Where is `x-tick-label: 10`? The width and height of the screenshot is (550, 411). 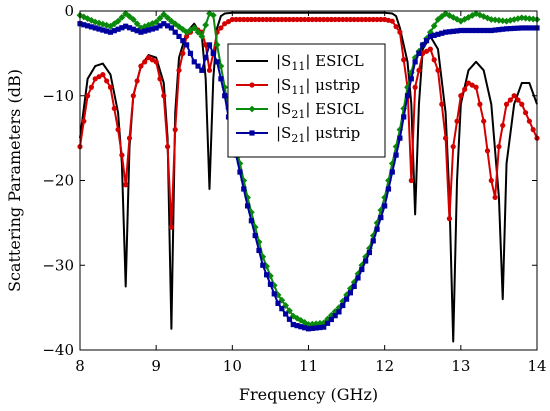
x-tick-label: 10 is located at coordinates (232, 366).